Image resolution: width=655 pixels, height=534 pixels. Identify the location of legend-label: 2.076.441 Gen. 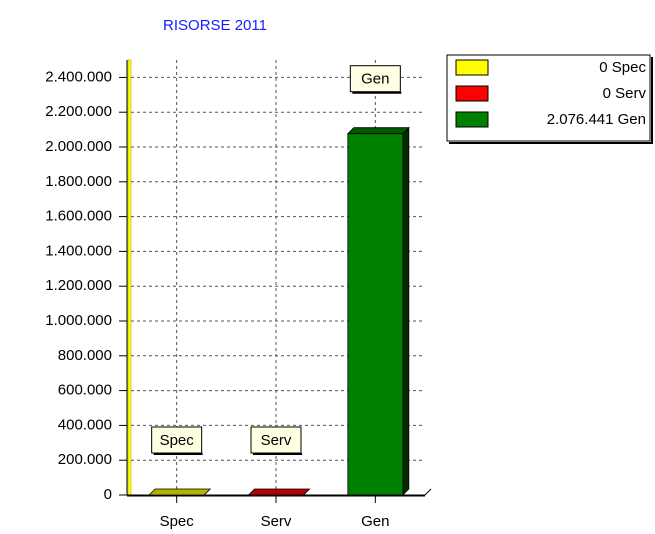
(596, 119).